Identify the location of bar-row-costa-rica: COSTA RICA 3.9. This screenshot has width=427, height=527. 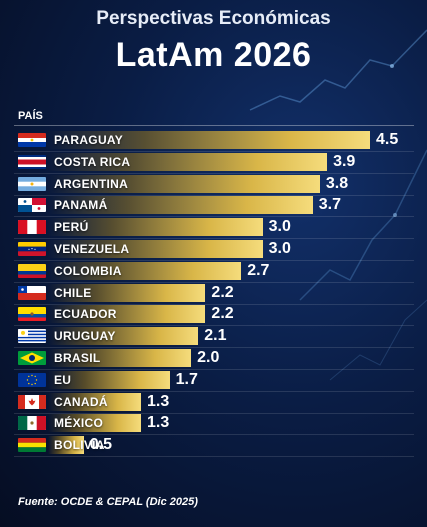
(213, 162).